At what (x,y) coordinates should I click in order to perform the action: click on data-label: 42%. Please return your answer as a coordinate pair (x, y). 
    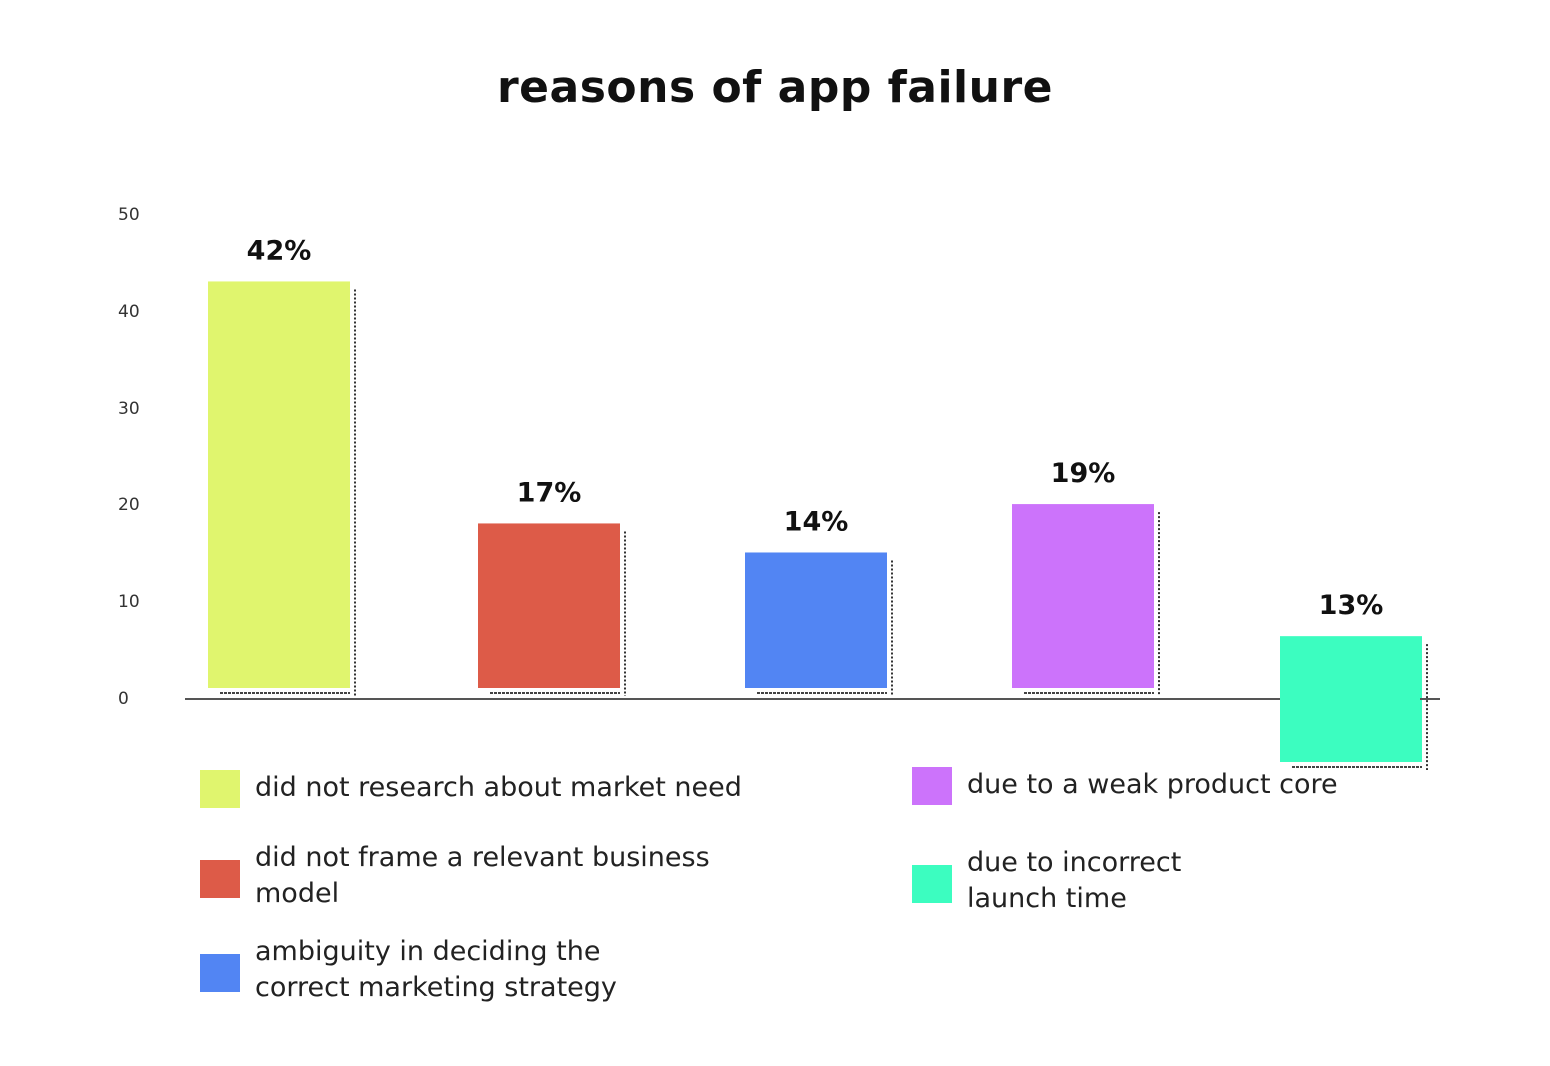
    Looking at the image, I should click on (279, 250).